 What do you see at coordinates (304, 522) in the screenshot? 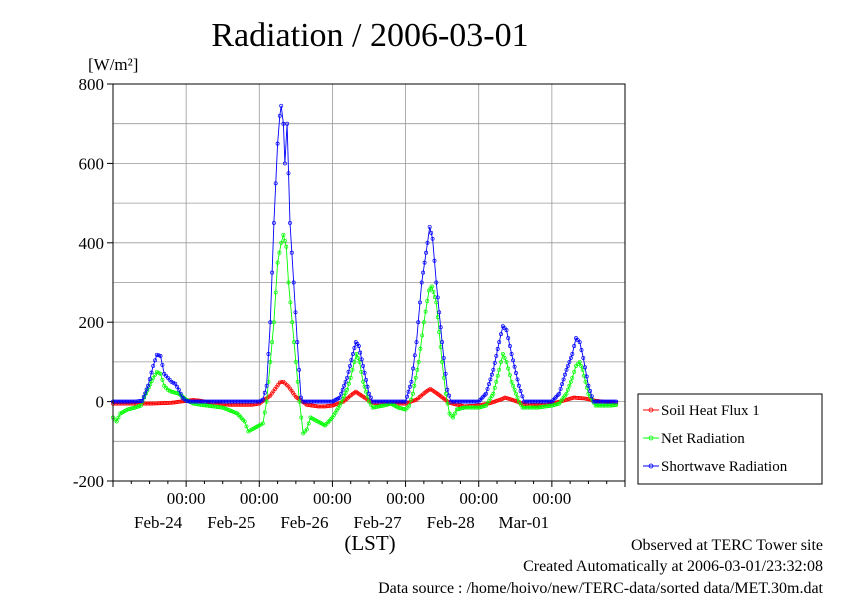
I see `x-tick-date: Feb-26` at bounding box center [304, 522].